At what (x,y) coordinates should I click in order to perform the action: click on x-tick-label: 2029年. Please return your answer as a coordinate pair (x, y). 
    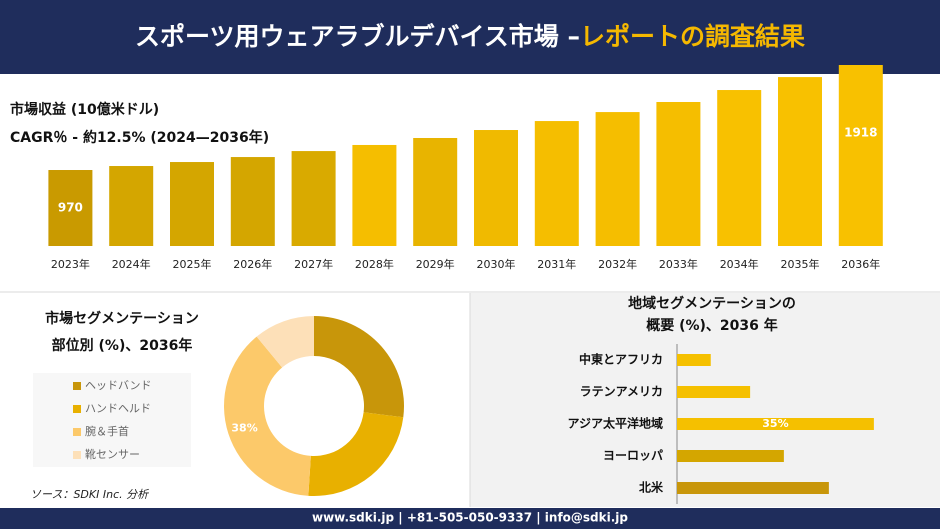
    Looking at the image, I should click on (435, 264).